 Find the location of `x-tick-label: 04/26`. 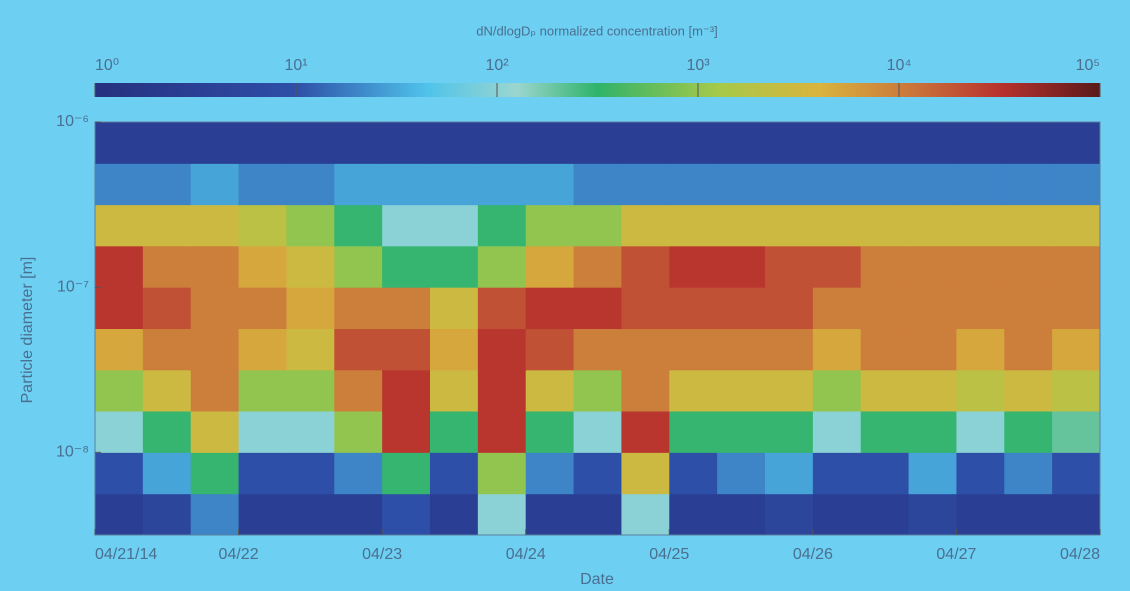

x-tick-label: 04/26 is located at coordinates (813, 554).